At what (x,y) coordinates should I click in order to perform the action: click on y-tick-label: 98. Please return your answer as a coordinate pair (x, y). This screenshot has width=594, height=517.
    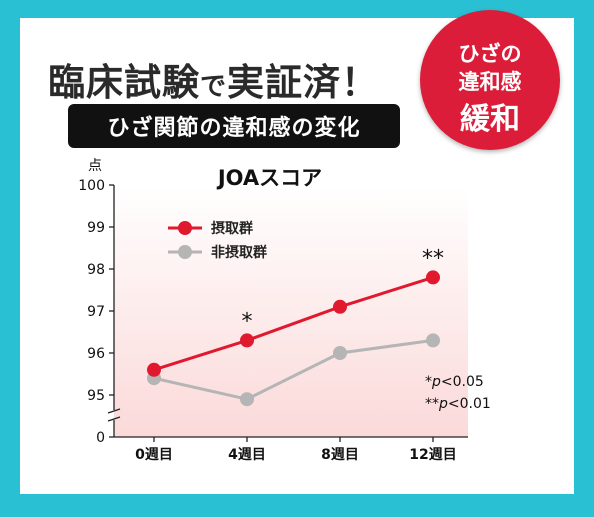
    Looking at the image, I should click on (96, 270).